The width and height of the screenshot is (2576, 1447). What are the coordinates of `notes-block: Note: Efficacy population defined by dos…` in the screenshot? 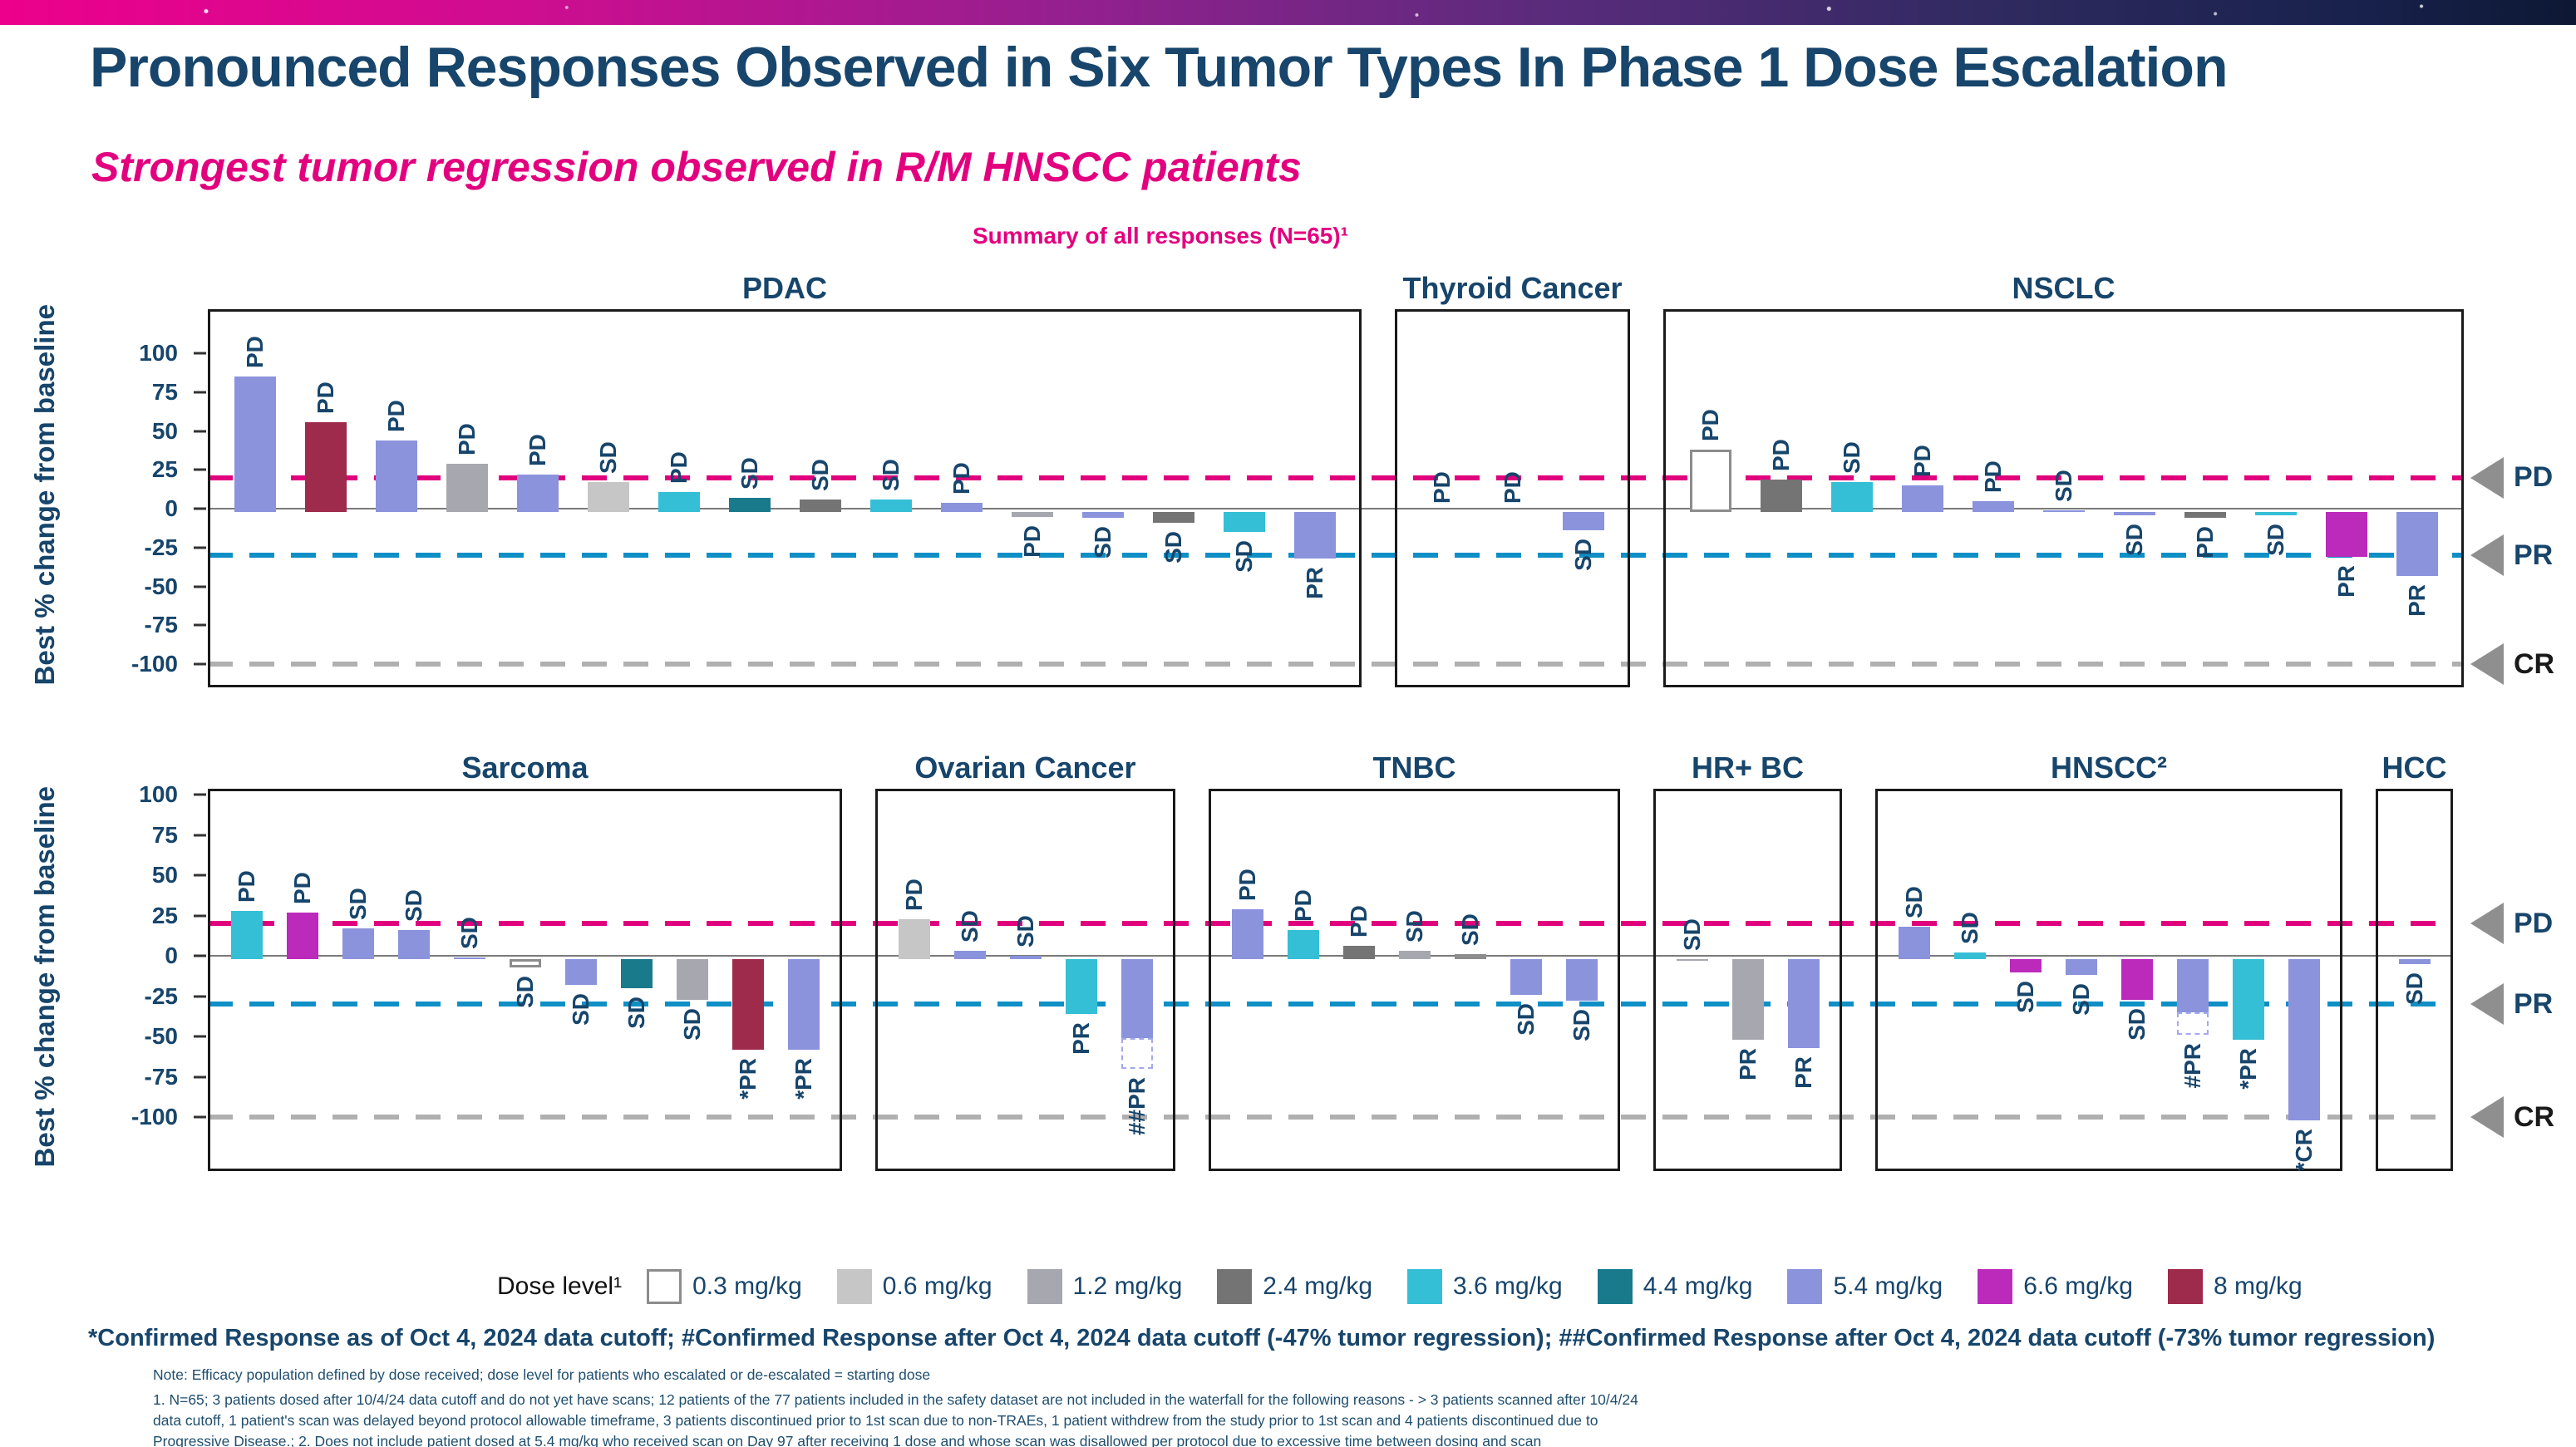 It's located at (1275, 1406).